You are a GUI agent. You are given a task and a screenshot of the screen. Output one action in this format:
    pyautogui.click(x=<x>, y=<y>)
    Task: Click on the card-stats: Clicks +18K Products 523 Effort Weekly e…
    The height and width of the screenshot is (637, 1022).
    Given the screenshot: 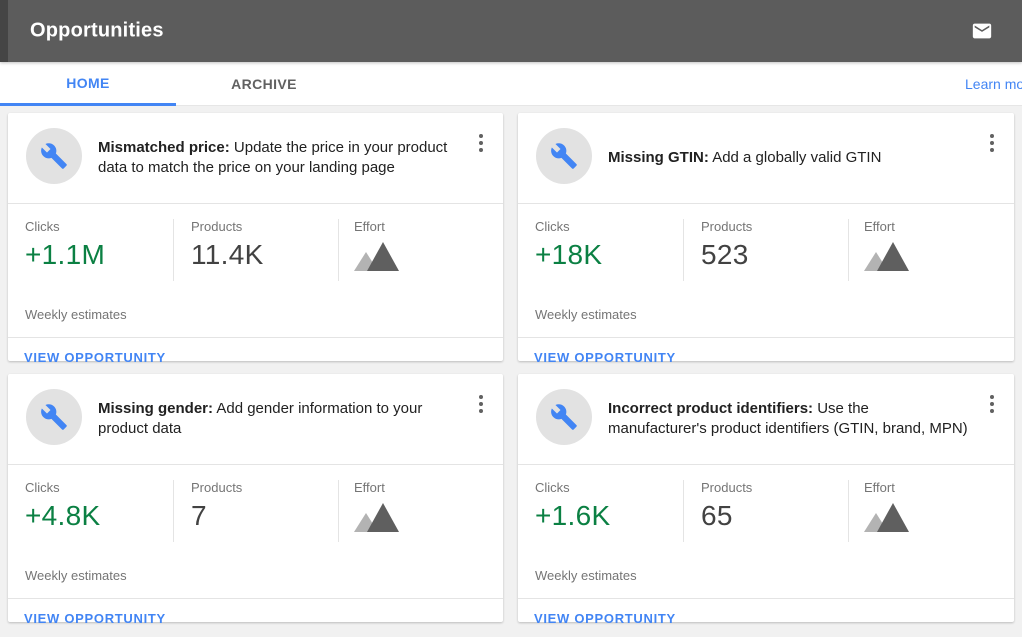 What is the action you would take?
    pyautogui.click(x=766, y=278)
    